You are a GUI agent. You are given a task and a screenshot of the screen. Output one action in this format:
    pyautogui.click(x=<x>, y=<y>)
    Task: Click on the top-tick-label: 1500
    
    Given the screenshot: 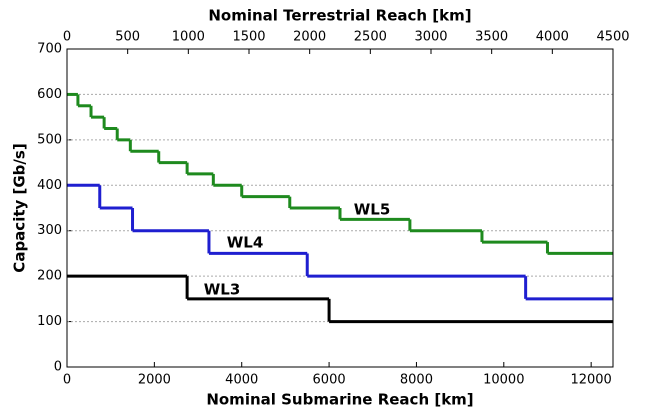 What is the action you would take?
    pyautogui.click(x=248, y=37)
    